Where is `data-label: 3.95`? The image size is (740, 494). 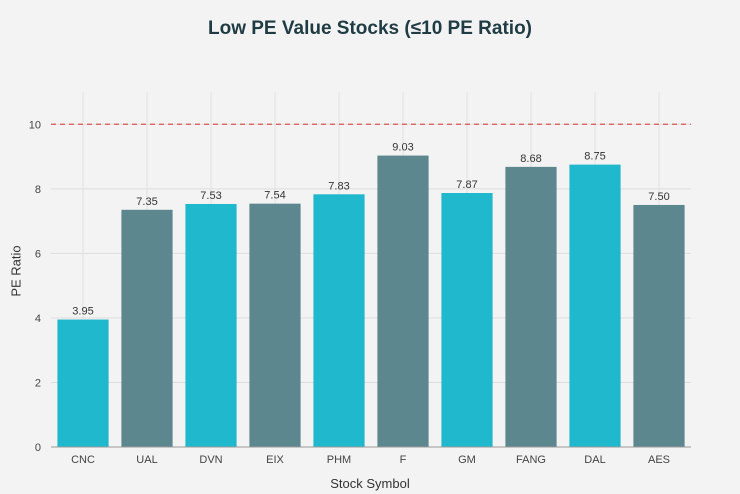 data-label: 3.95 is located at coordinates (82, 312).